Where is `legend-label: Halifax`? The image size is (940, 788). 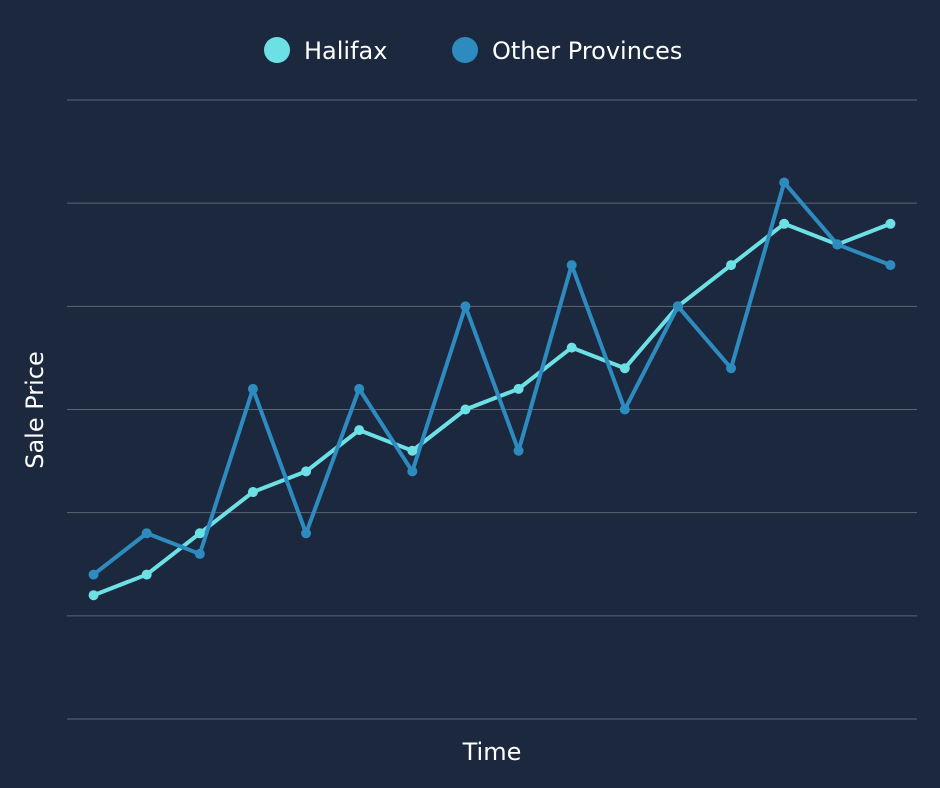 legend-label: Halifax is located at coordinates (345, 51).